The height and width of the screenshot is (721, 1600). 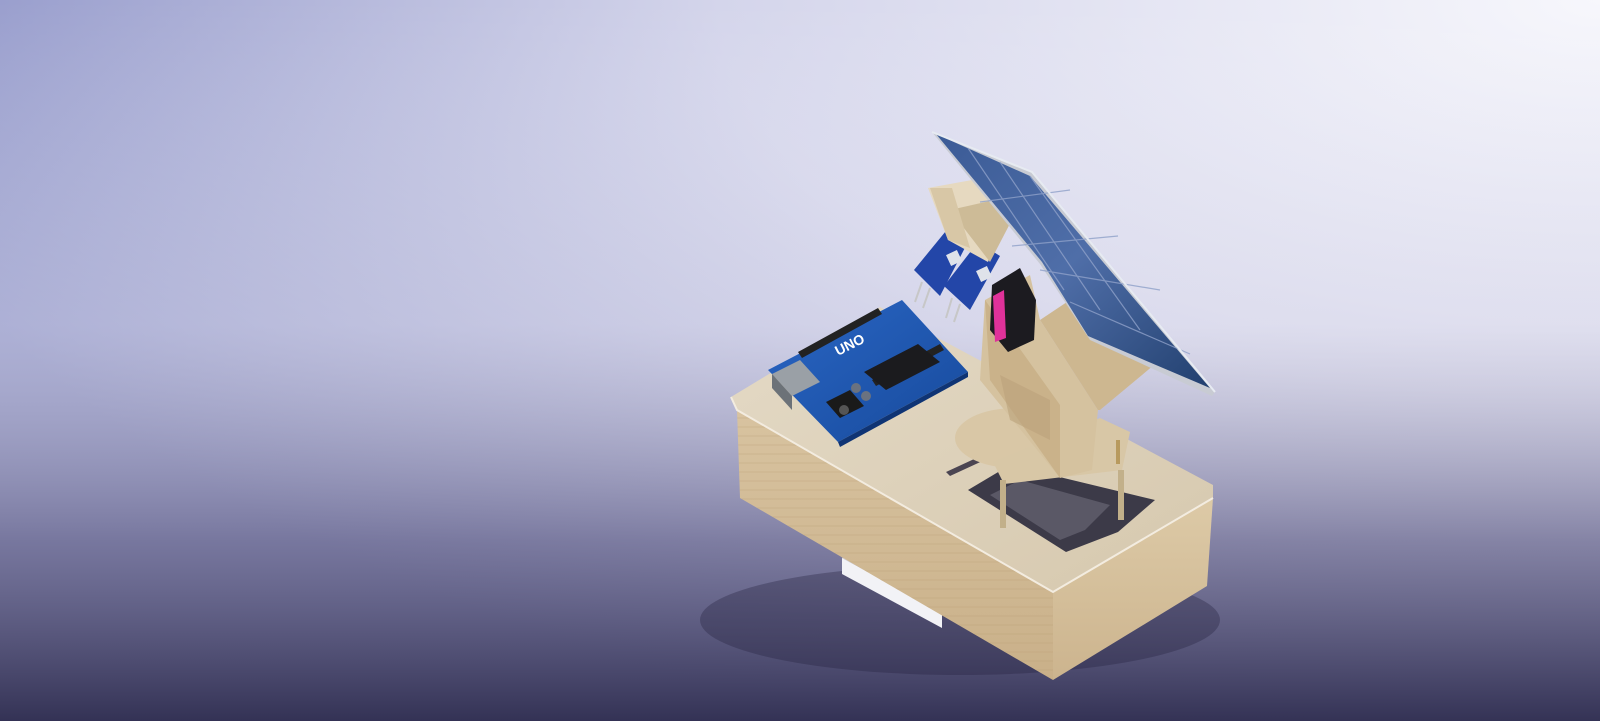 What do you see at coordinates (1073, 263) in the screenshot?
I see `solar-panel` at bounding box center [1073, 263].